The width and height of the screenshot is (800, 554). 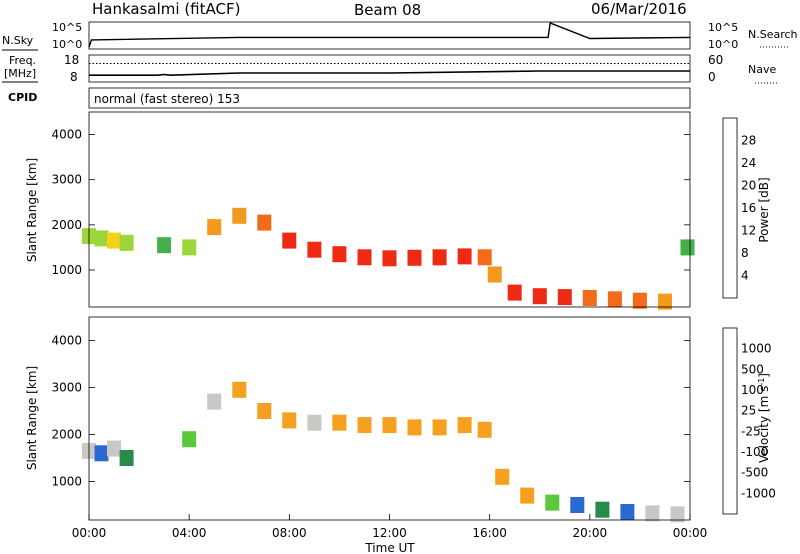 What do you see at coordinates (66, 434) in the screenshot?
I see `velocity-ytick-2000: 2000` at bounding box center [66, 434].